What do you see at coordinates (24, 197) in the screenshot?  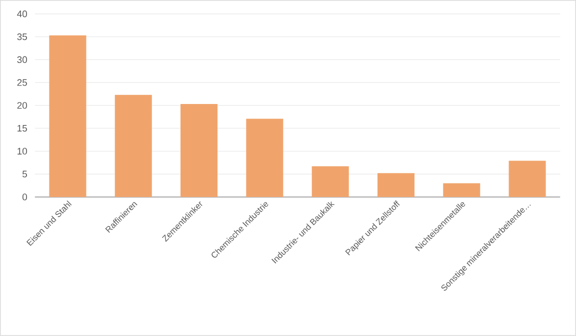 I see `y-tick-label: 0` at bounding box center [24, 197].